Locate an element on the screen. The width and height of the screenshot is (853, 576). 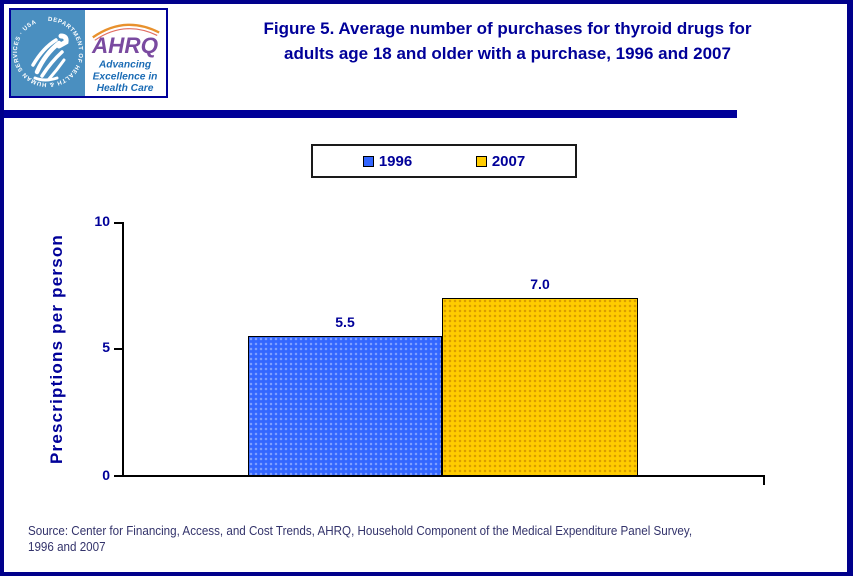
ahrq-logo: AHRQ Advancing Excellence in Health Care is located at coordinates (125, 53).